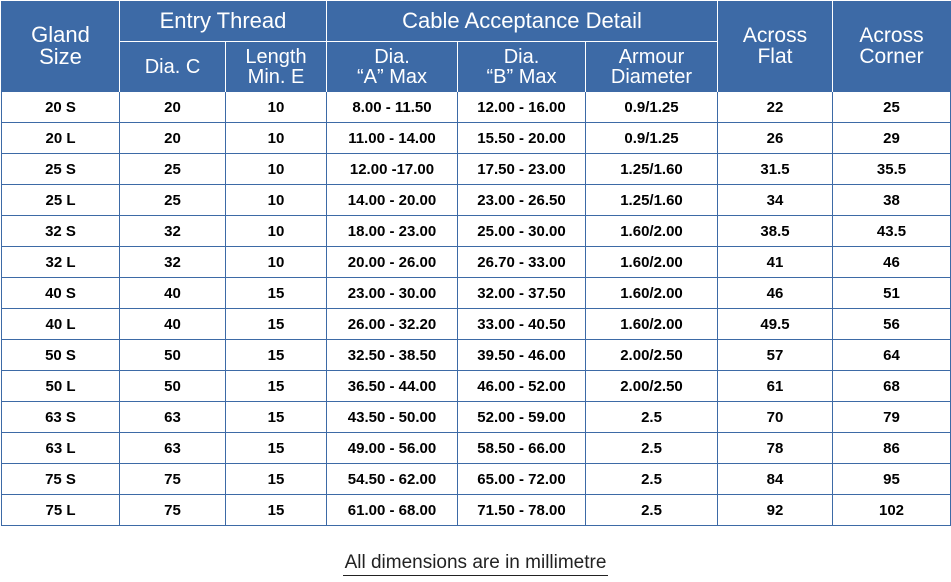  What do you see at coordinates (521, 448) in the screenshot?
I see `cell-dia-b-max: 58.50 - 66.00` at bounding box center [521, 448].